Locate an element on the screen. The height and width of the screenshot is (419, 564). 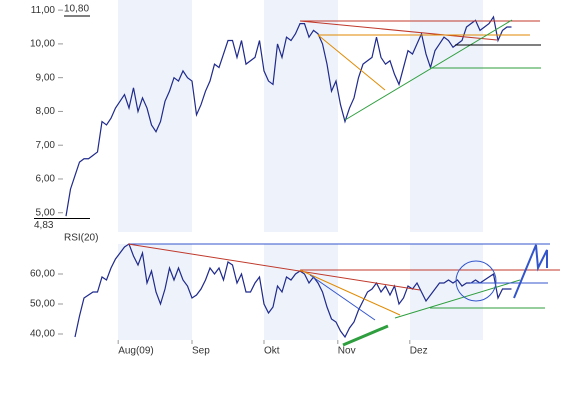
y-tick-label: 40,00 is located at coordinates (42, 334).